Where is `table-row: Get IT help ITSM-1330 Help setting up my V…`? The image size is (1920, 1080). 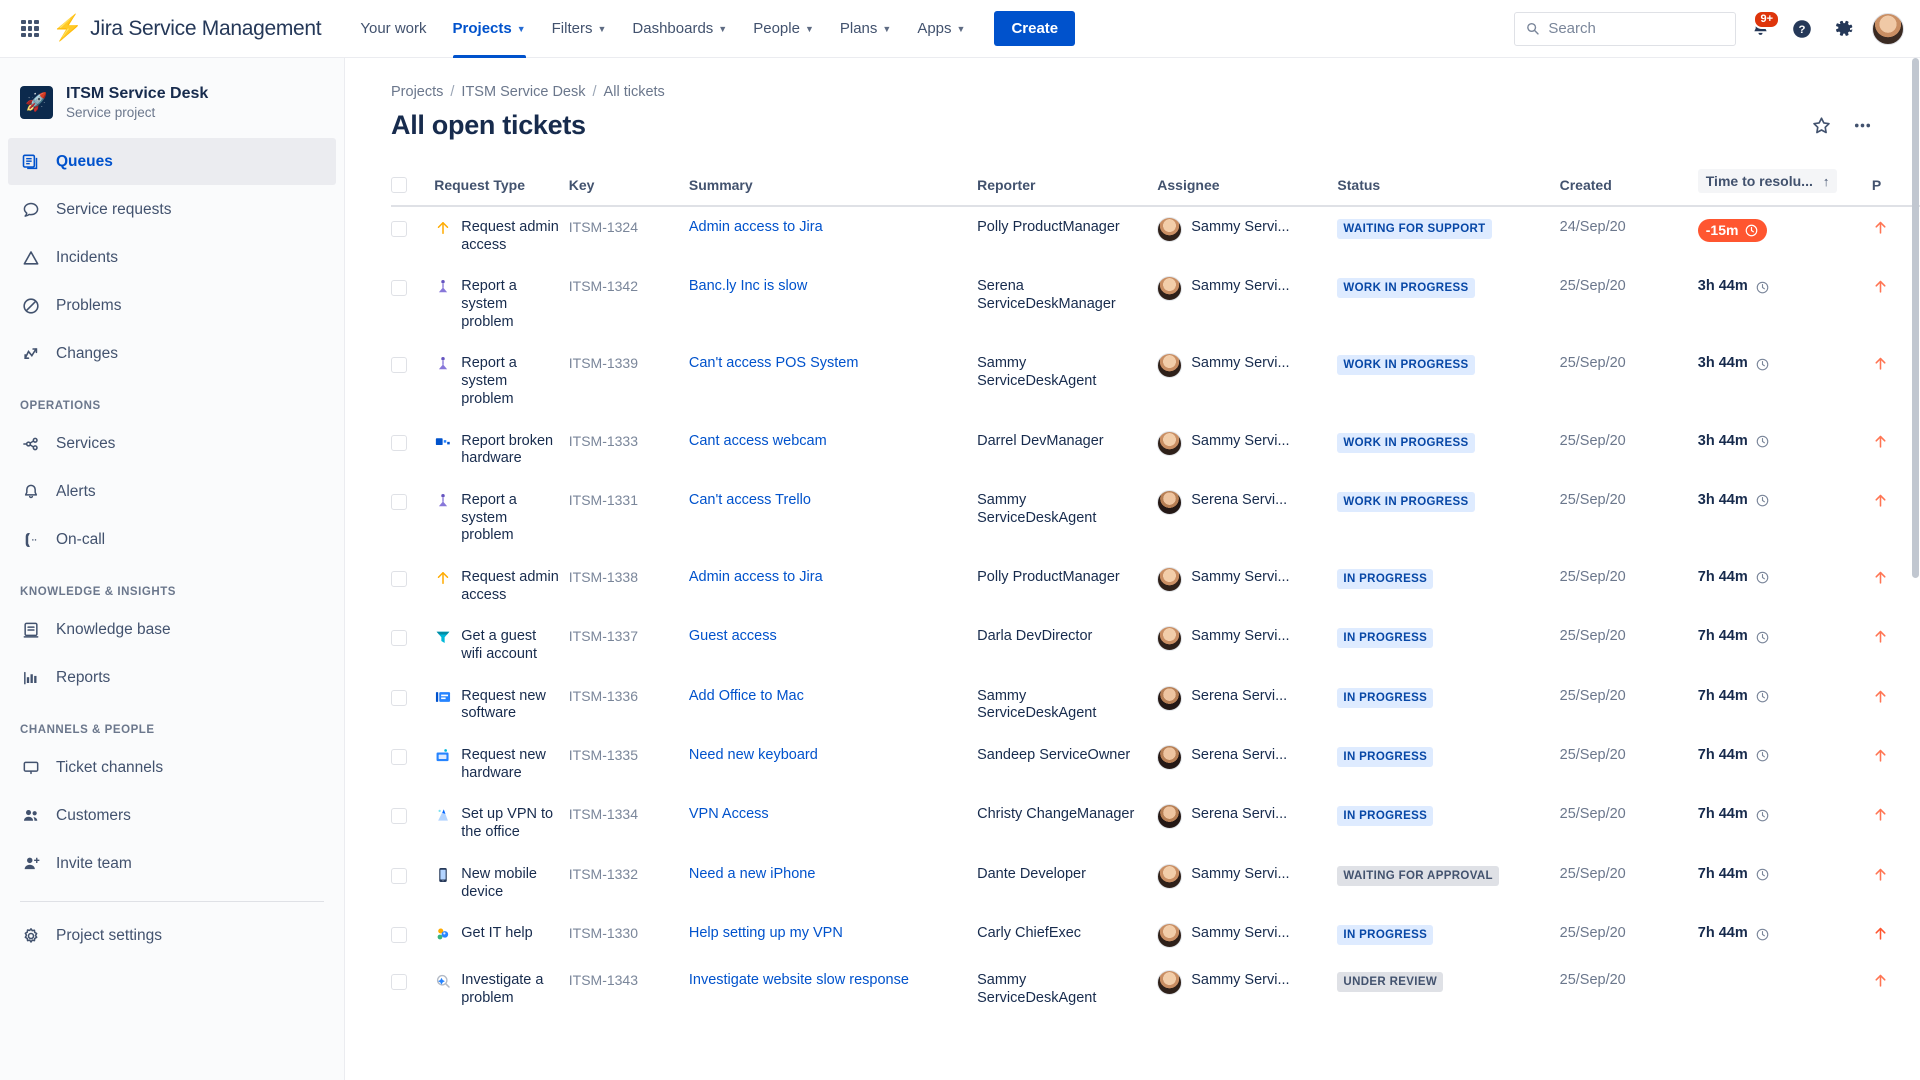 table-row: Get IT help ITSM-1330 Help setting up my V… is located at coordinates (1155, 936).